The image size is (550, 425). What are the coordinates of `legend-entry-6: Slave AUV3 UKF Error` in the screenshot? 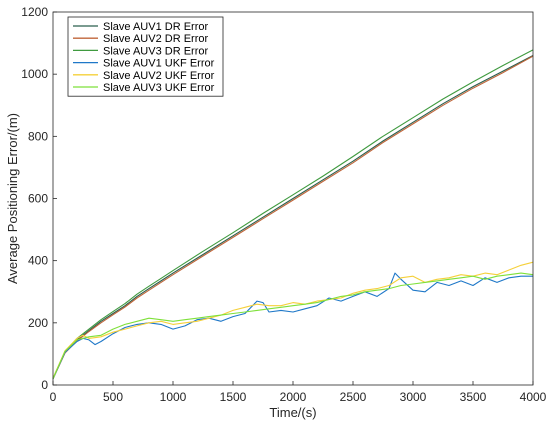 It's located at (159, 88).